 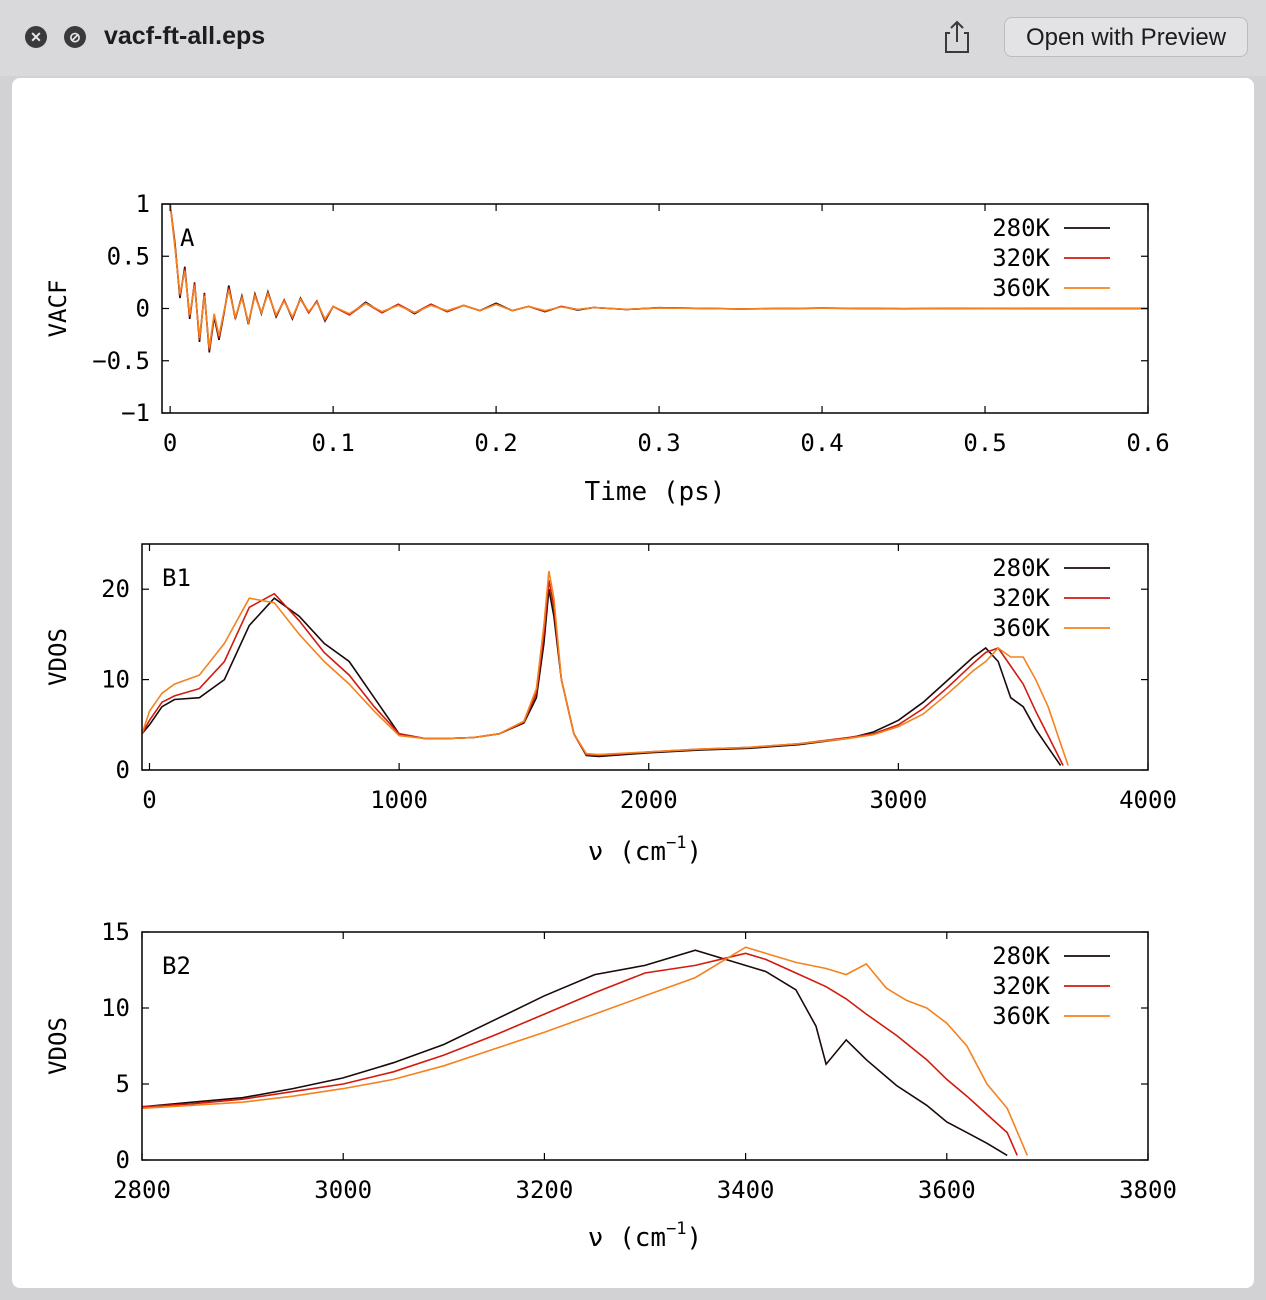 What do you see at coordinates (658, 443) in the screenshot?
I see `x-tick-label: 0.3` at bounding box center [658, 443].